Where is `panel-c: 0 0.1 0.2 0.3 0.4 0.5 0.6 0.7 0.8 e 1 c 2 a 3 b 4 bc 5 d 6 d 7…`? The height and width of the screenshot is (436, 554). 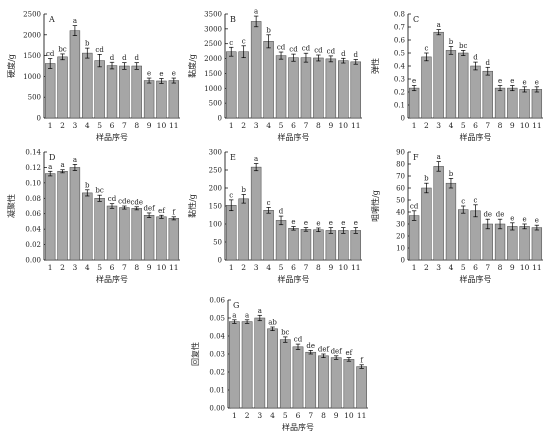
panel-c: 0 0.1 0.2 0.3 0.4 0.5 0.6 0.7 0.8 e 1 c 2 a 3 b 4 bc 5 d 6 d 7… is located at coordinates (456, 76).